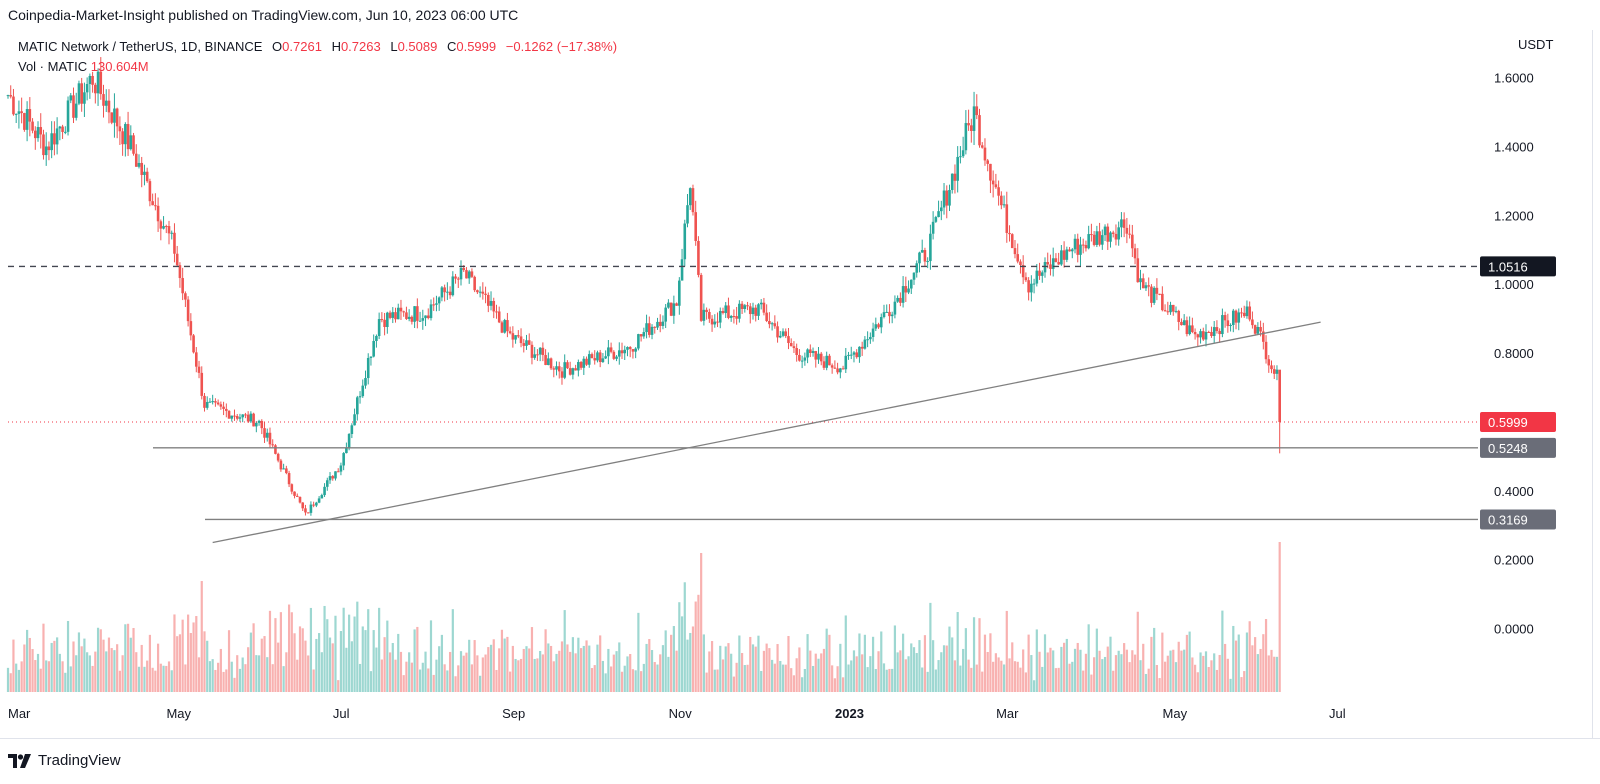  I want to click on y-tick-label: 0.0000, so click(1514, 629).